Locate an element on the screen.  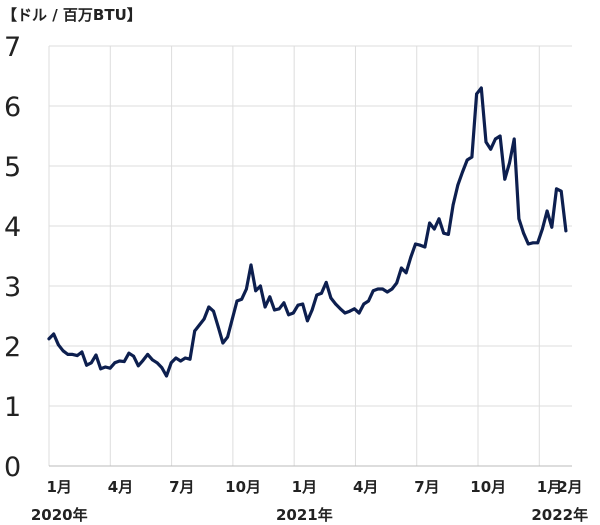
x-tick-label: 2月 is located at coordinates (569, 487).